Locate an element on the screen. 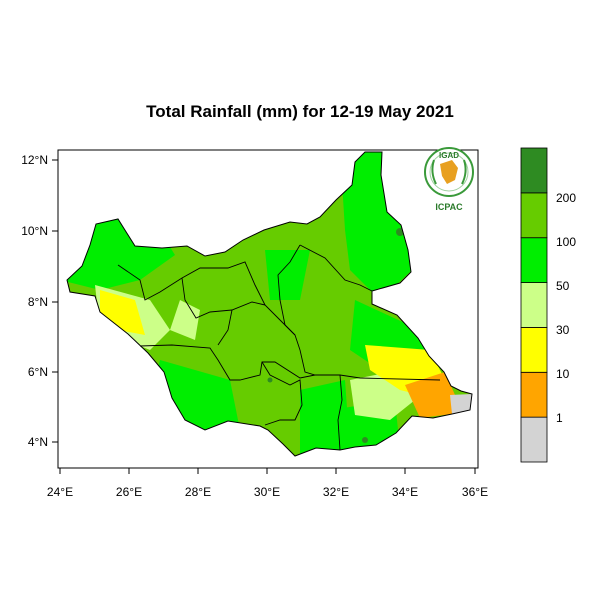  y-axis-ticks is located at coordinates (55, 301).